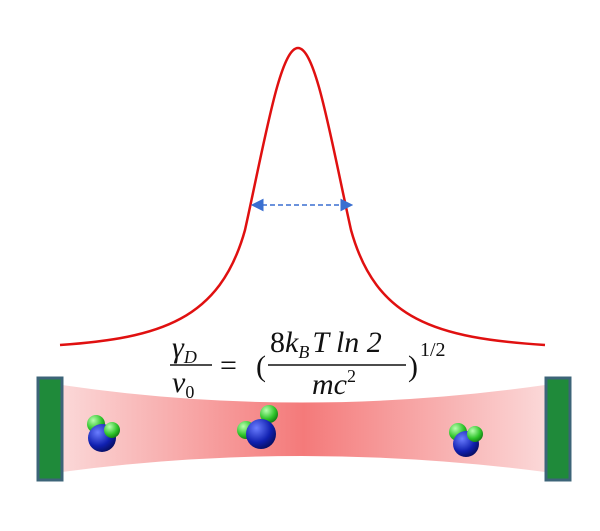 The height and width of the screenshot is (531, 600). Describe the element at coordinates (433, 350) in the screenshot. I see `exponent: 1/2` at that location.